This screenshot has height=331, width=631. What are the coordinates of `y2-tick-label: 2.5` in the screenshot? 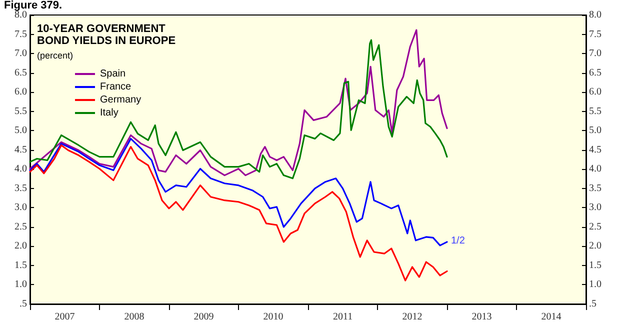 It's located at (595, 226).